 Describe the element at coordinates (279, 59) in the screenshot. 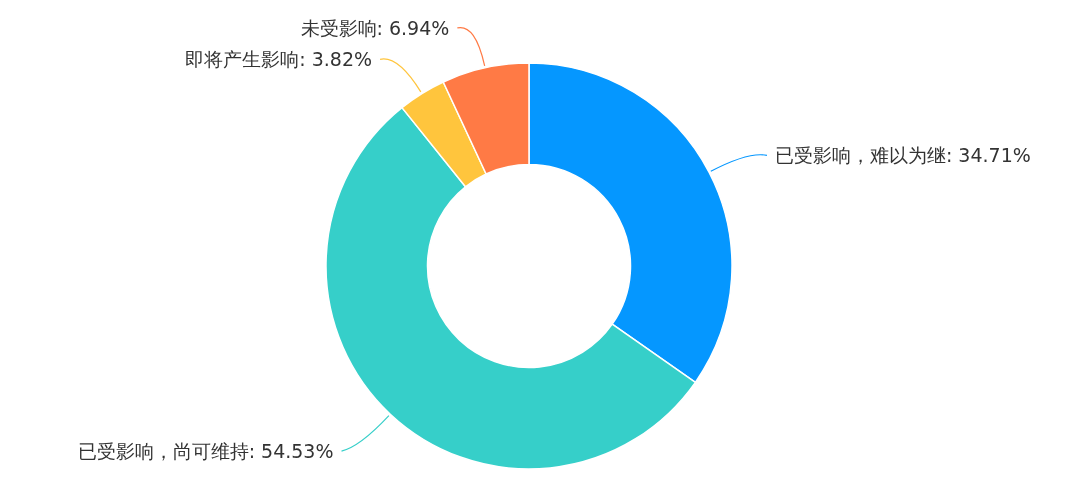

I see `slice-label: 即将产生影响: 3.82%` at that location.